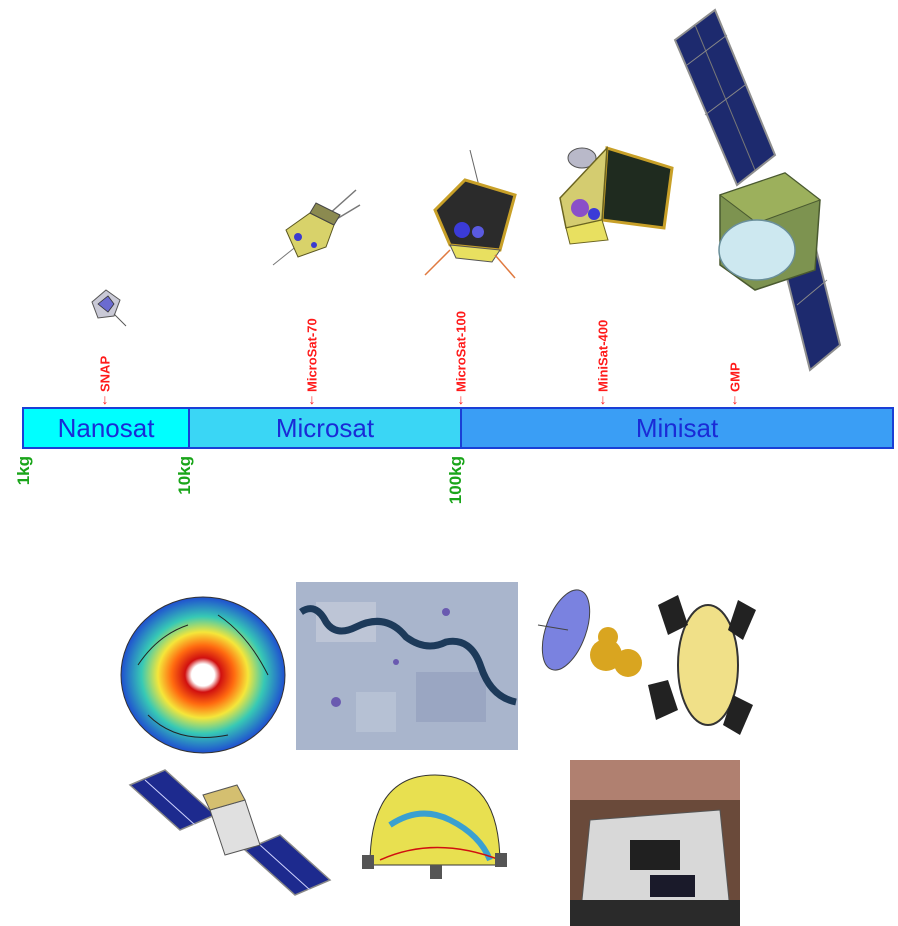 The width and height of the screenshot is (898, 926). I want to click on sat-label-text: SNAP, so click(105, 373).